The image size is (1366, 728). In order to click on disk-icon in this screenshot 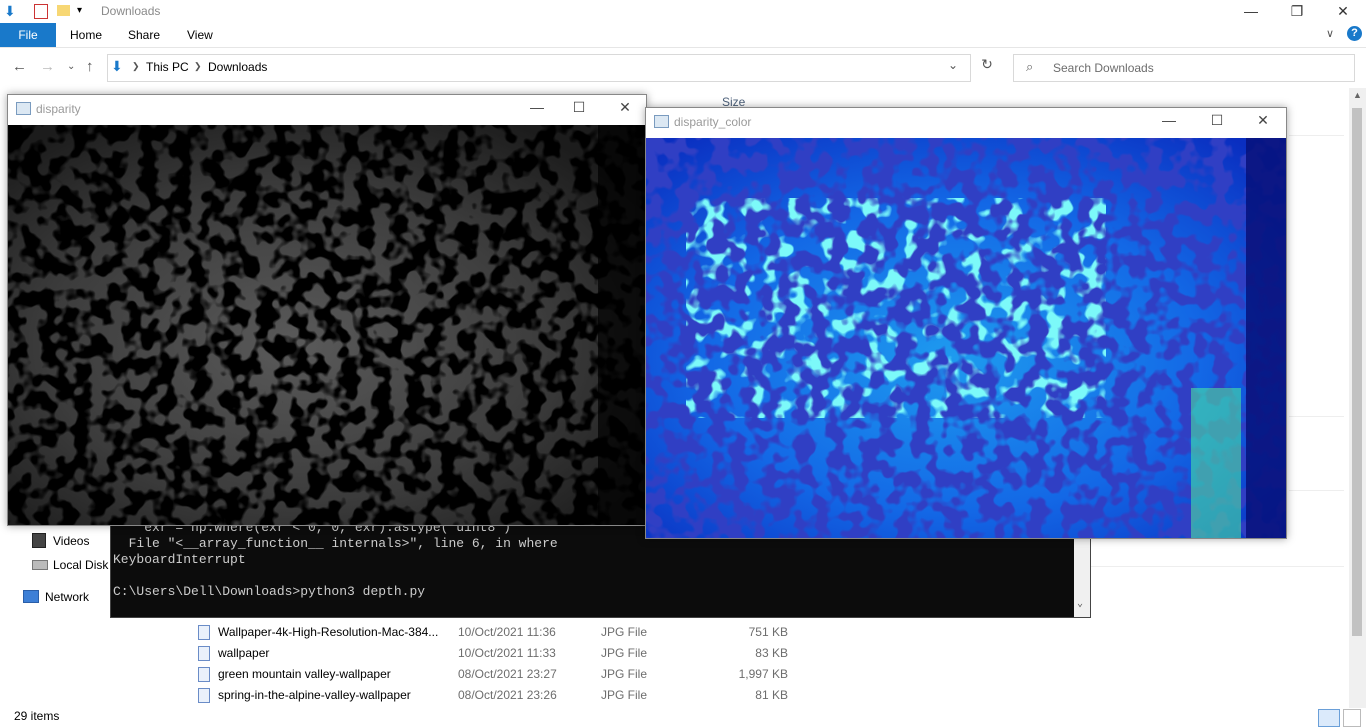, I will do `click(40, 565)`.